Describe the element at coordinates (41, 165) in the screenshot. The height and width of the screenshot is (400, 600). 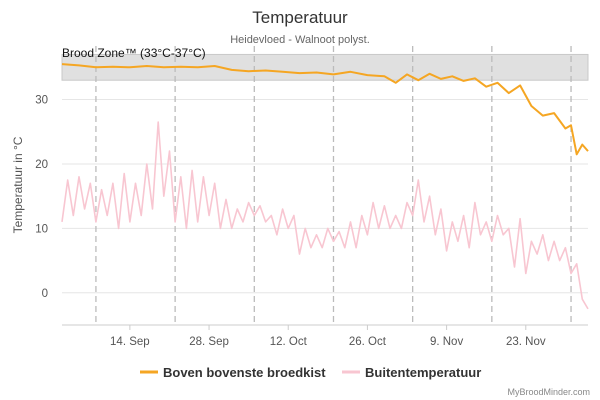
I see `y-tick-label: 20` at that location.